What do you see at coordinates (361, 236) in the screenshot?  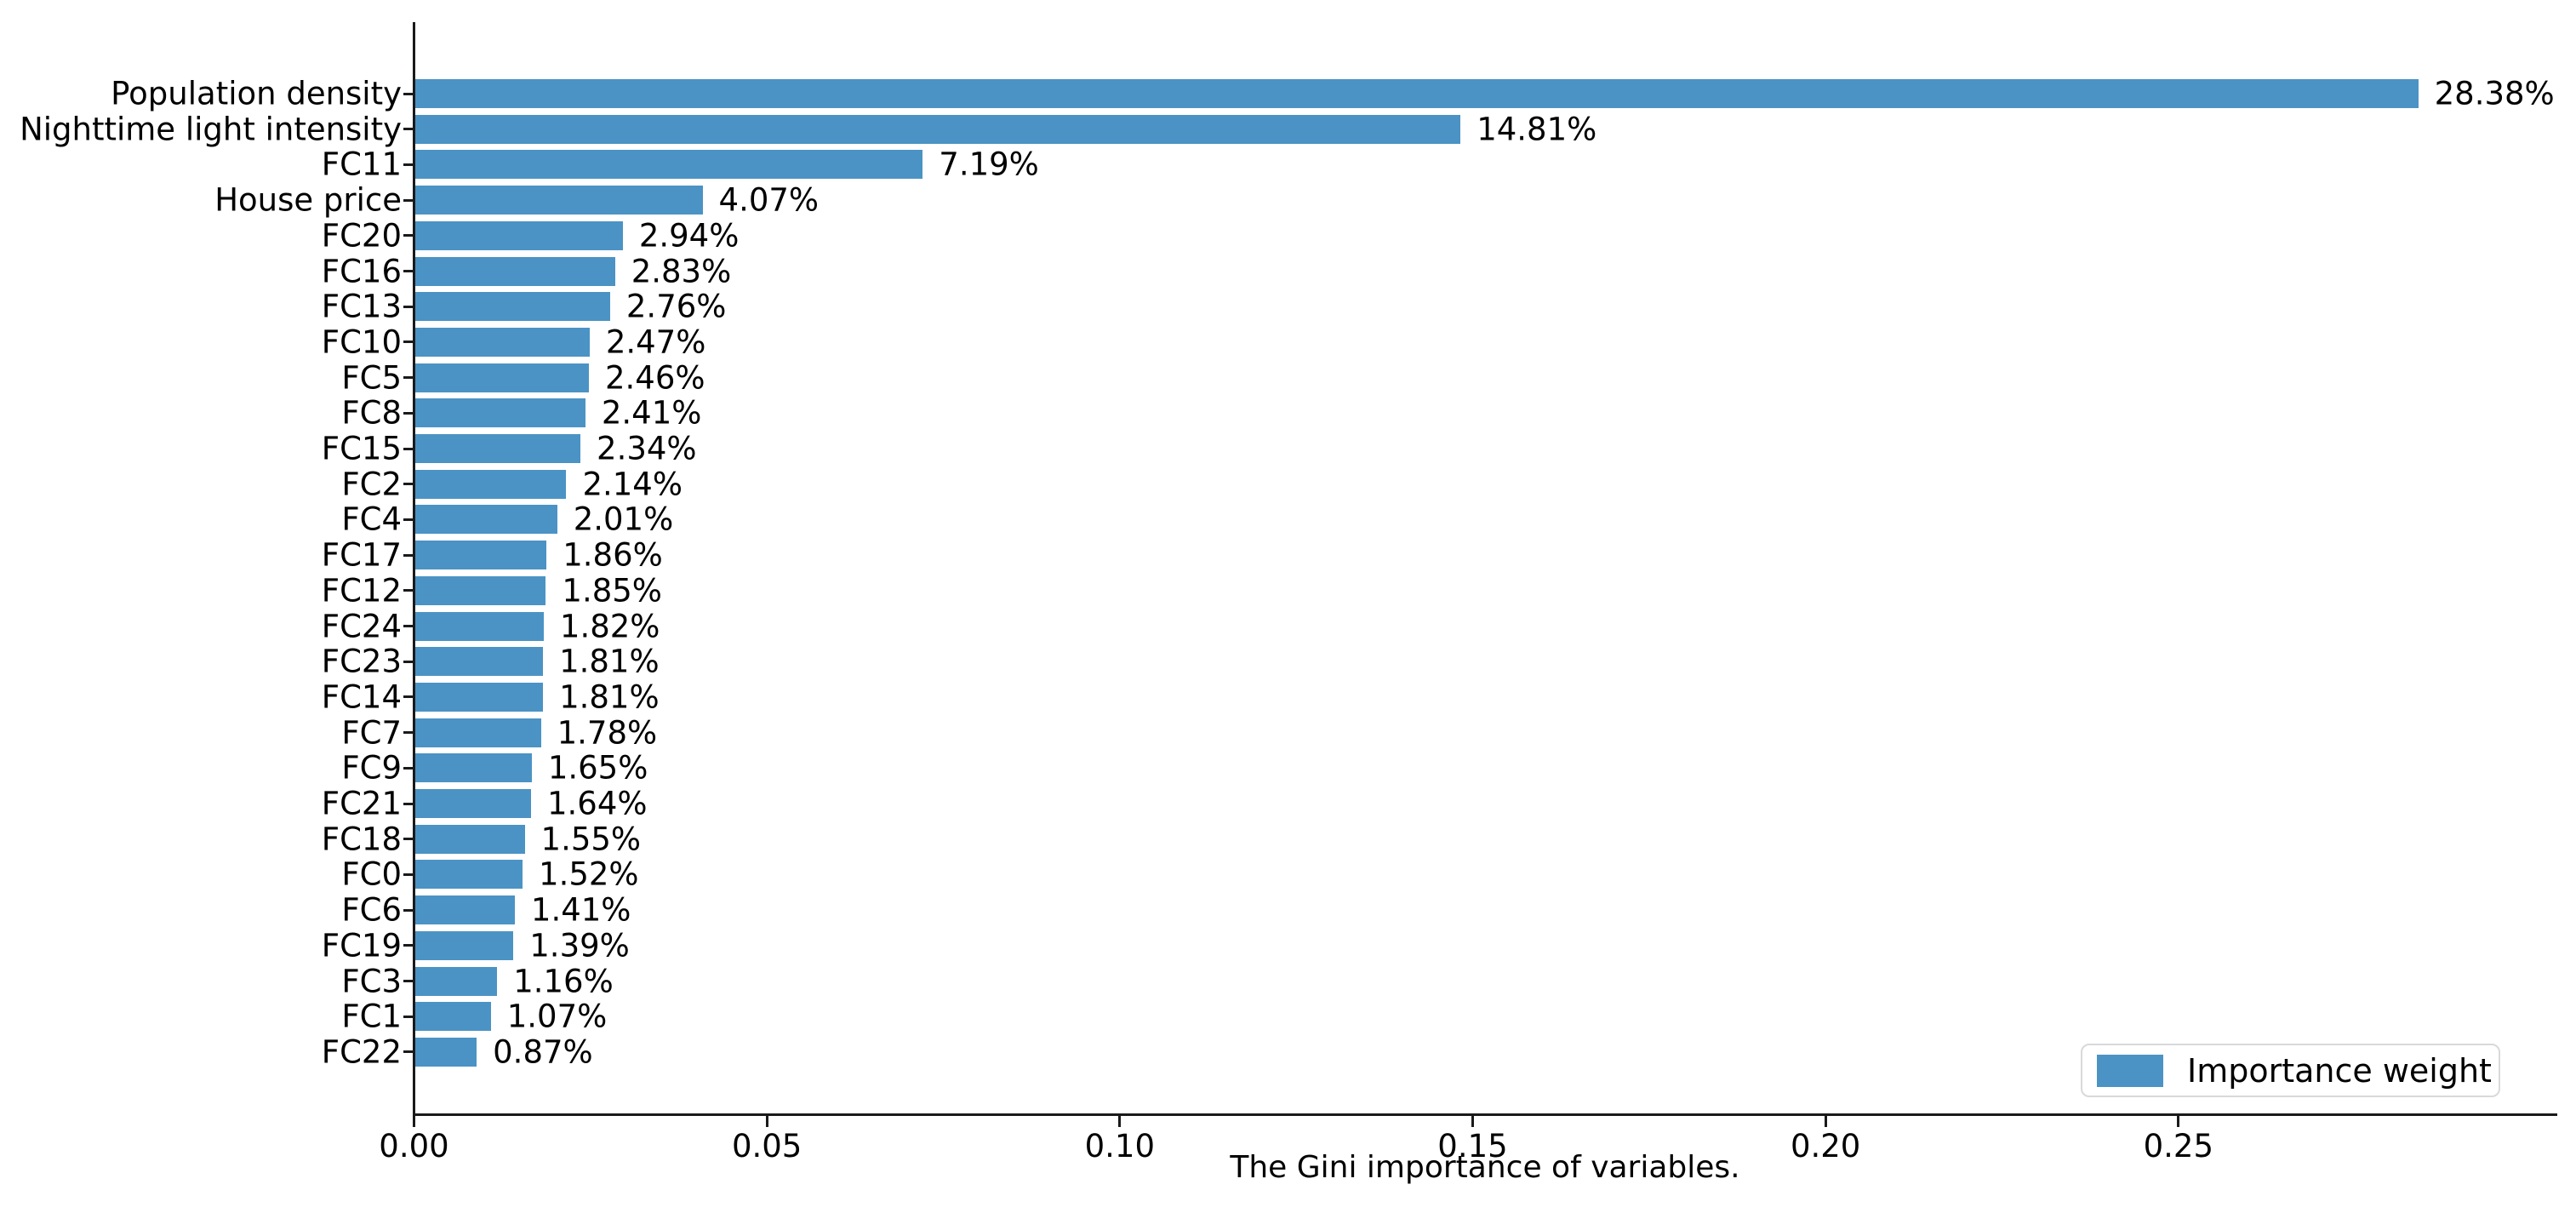 I see `y-tick-label: FC20` at bounding box center [361, 236].